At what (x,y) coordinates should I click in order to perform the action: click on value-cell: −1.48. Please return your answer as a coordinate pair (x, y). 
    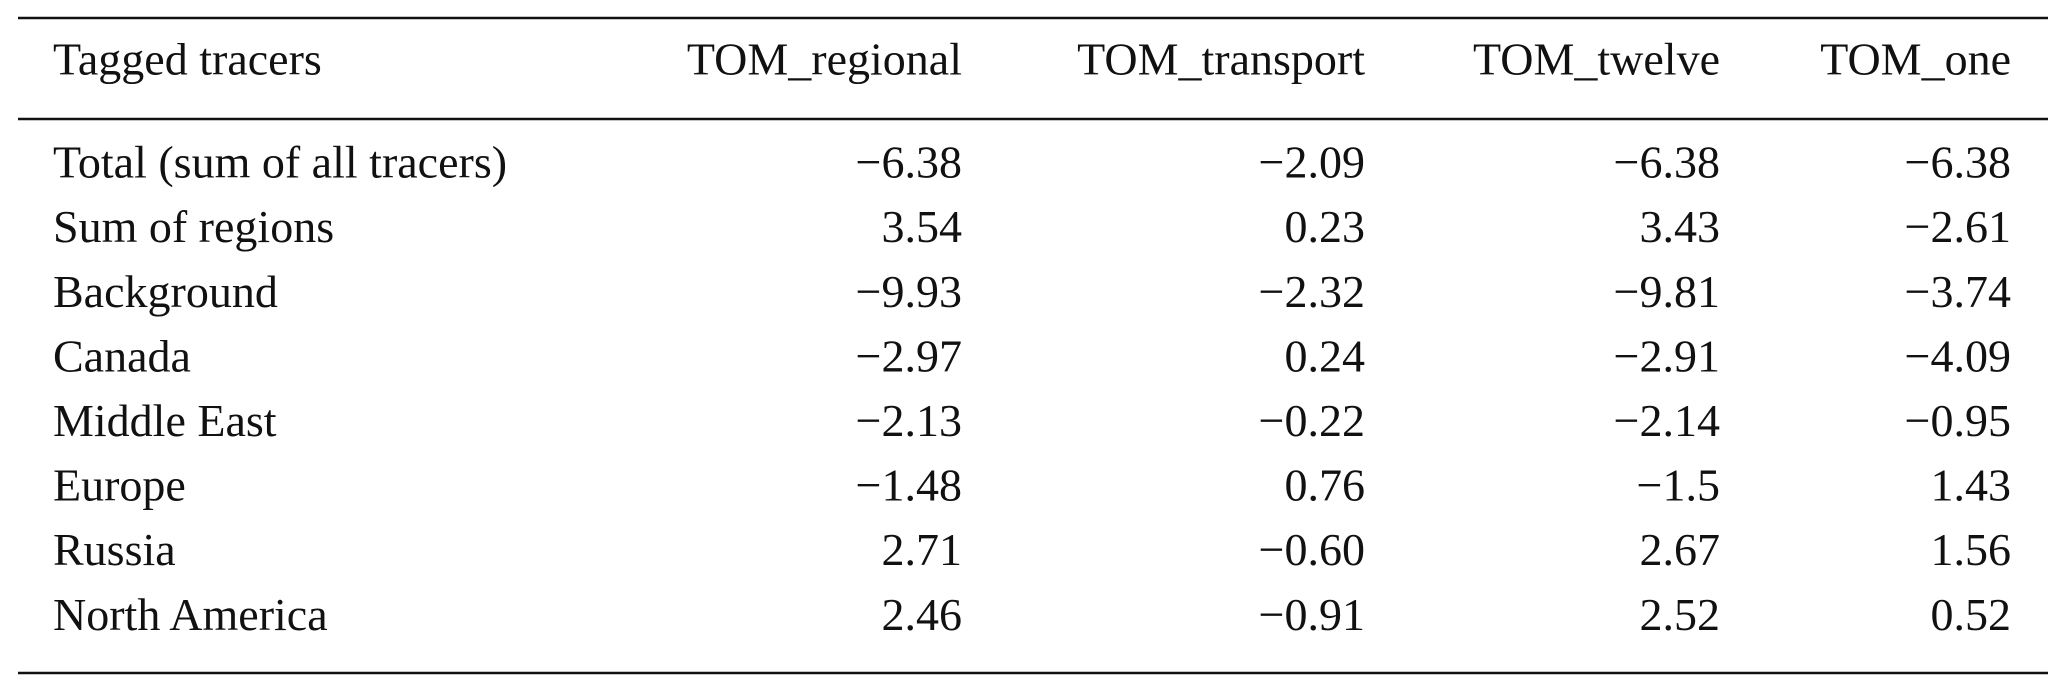
    Looking at the image, I should click on (909, 485).